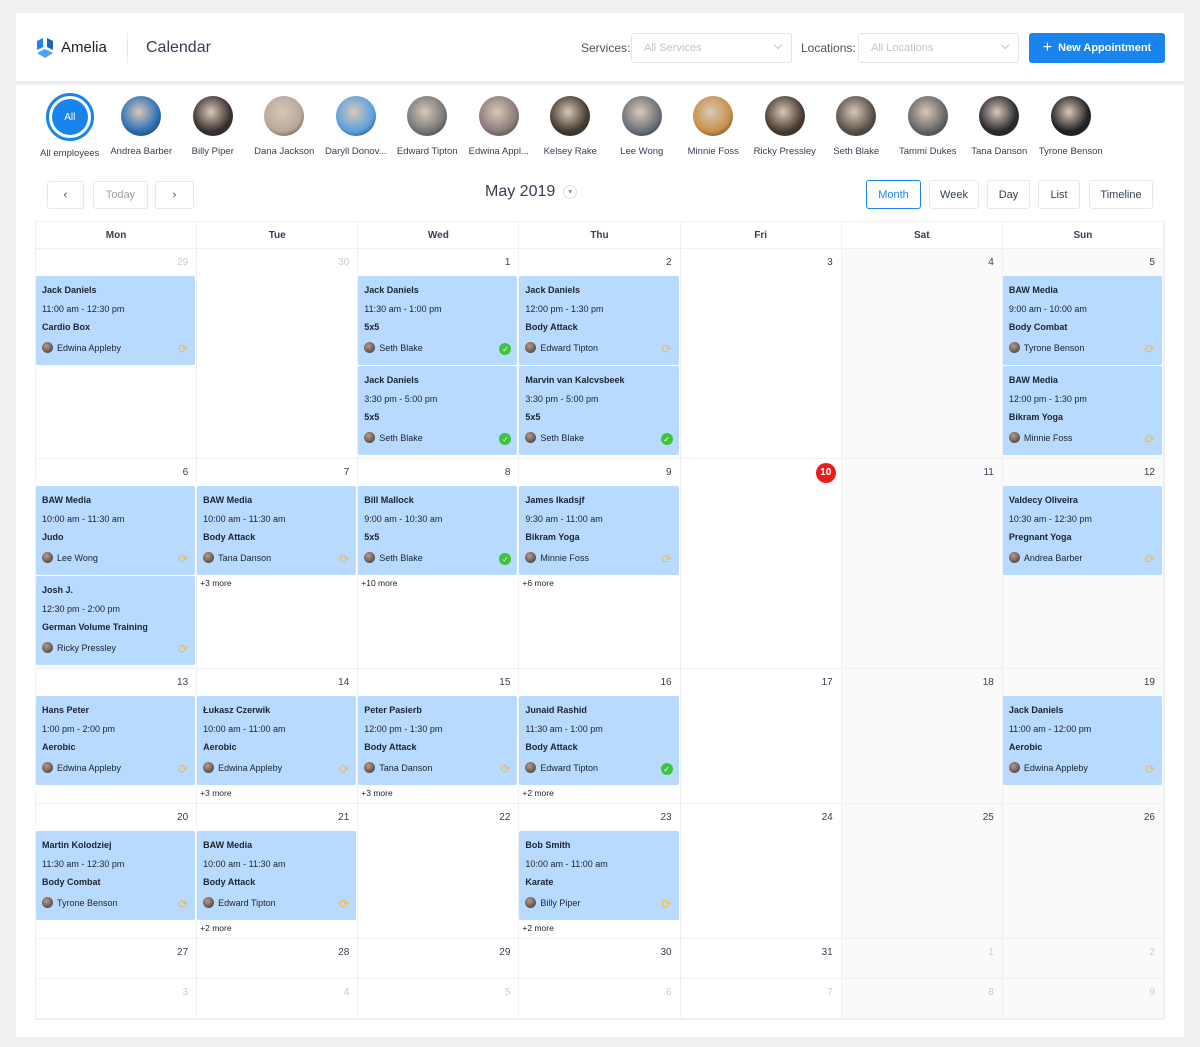 Image resolution: width=1200 pixels, height=1047 pixels. I want to click on view-timeline-button: Timeline, so click(1121, 194).